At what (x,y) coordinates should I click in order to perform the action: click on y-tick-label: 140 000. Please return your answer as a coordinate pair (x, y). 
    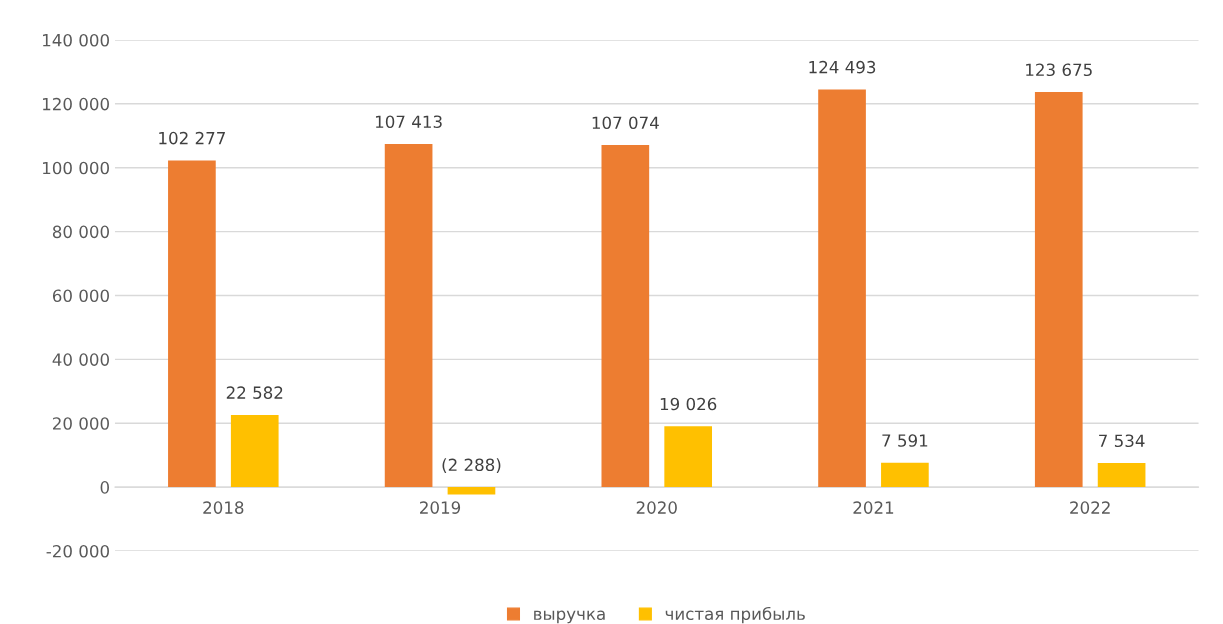
    Looking at the image, I should click on (76, 40).